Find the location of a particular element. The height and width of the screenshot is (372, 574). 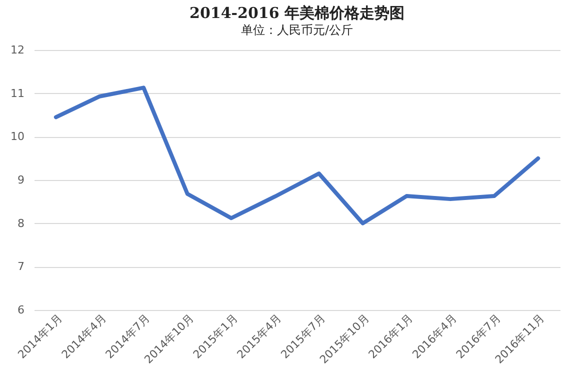

y-tick-label: 10 is located at coordinates (17, 137).